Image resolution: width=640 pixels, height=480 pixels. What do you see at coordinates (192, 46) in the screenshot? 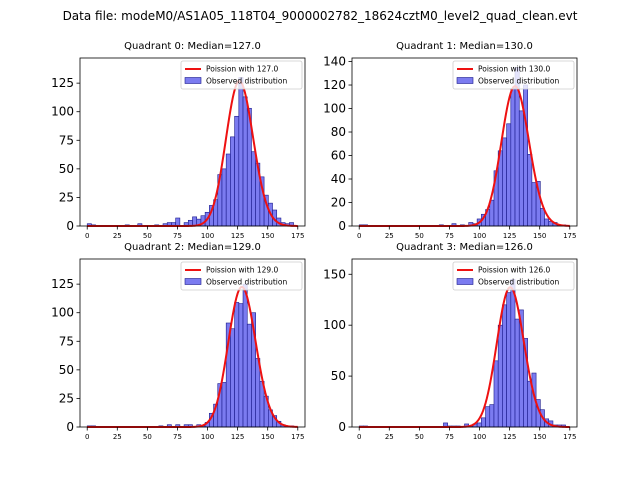
I see `panel-title: Quadrant 0: Median=127.0` at bounding box center [192, 46].